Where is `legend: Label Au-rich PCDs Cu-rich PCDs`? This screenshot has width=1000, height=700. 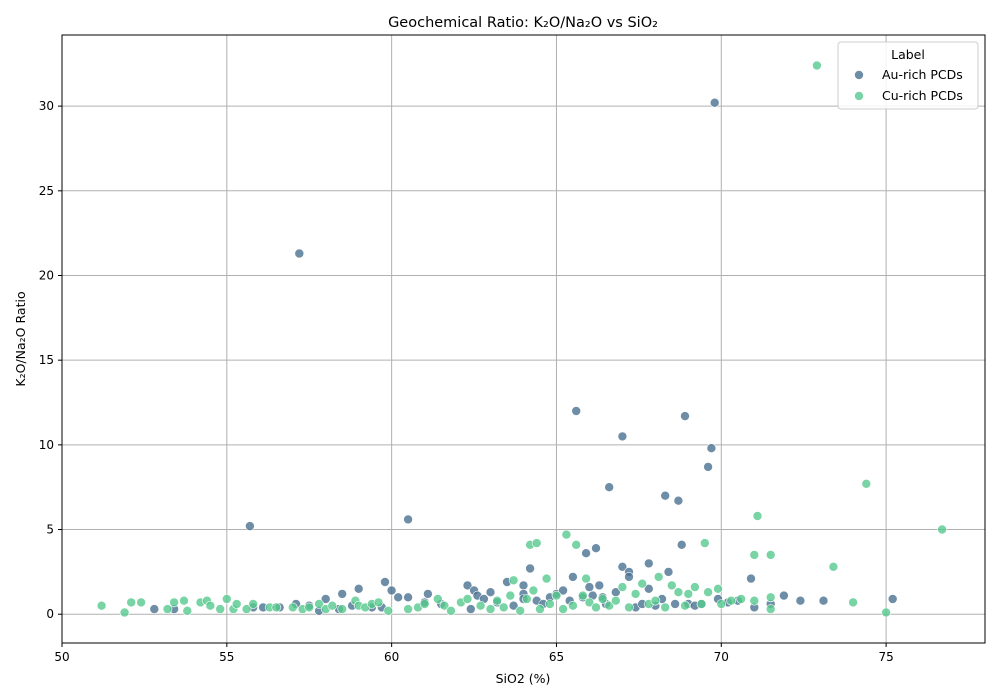
legend: Label Au-rich PCDs Cu-rich PCDs is located at coordinates (908, 75).